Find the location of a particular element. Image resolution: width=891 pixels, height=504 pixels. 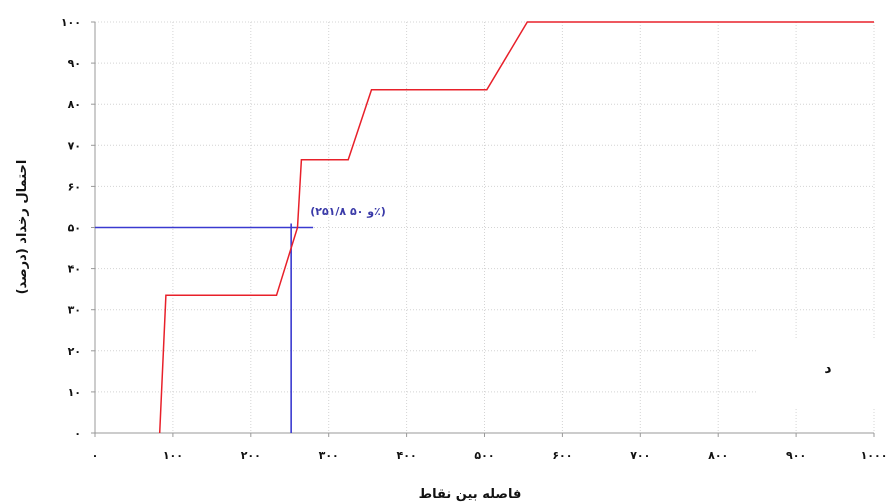

y-tick-label: ۶۰ is located at coordinates (74, 186).